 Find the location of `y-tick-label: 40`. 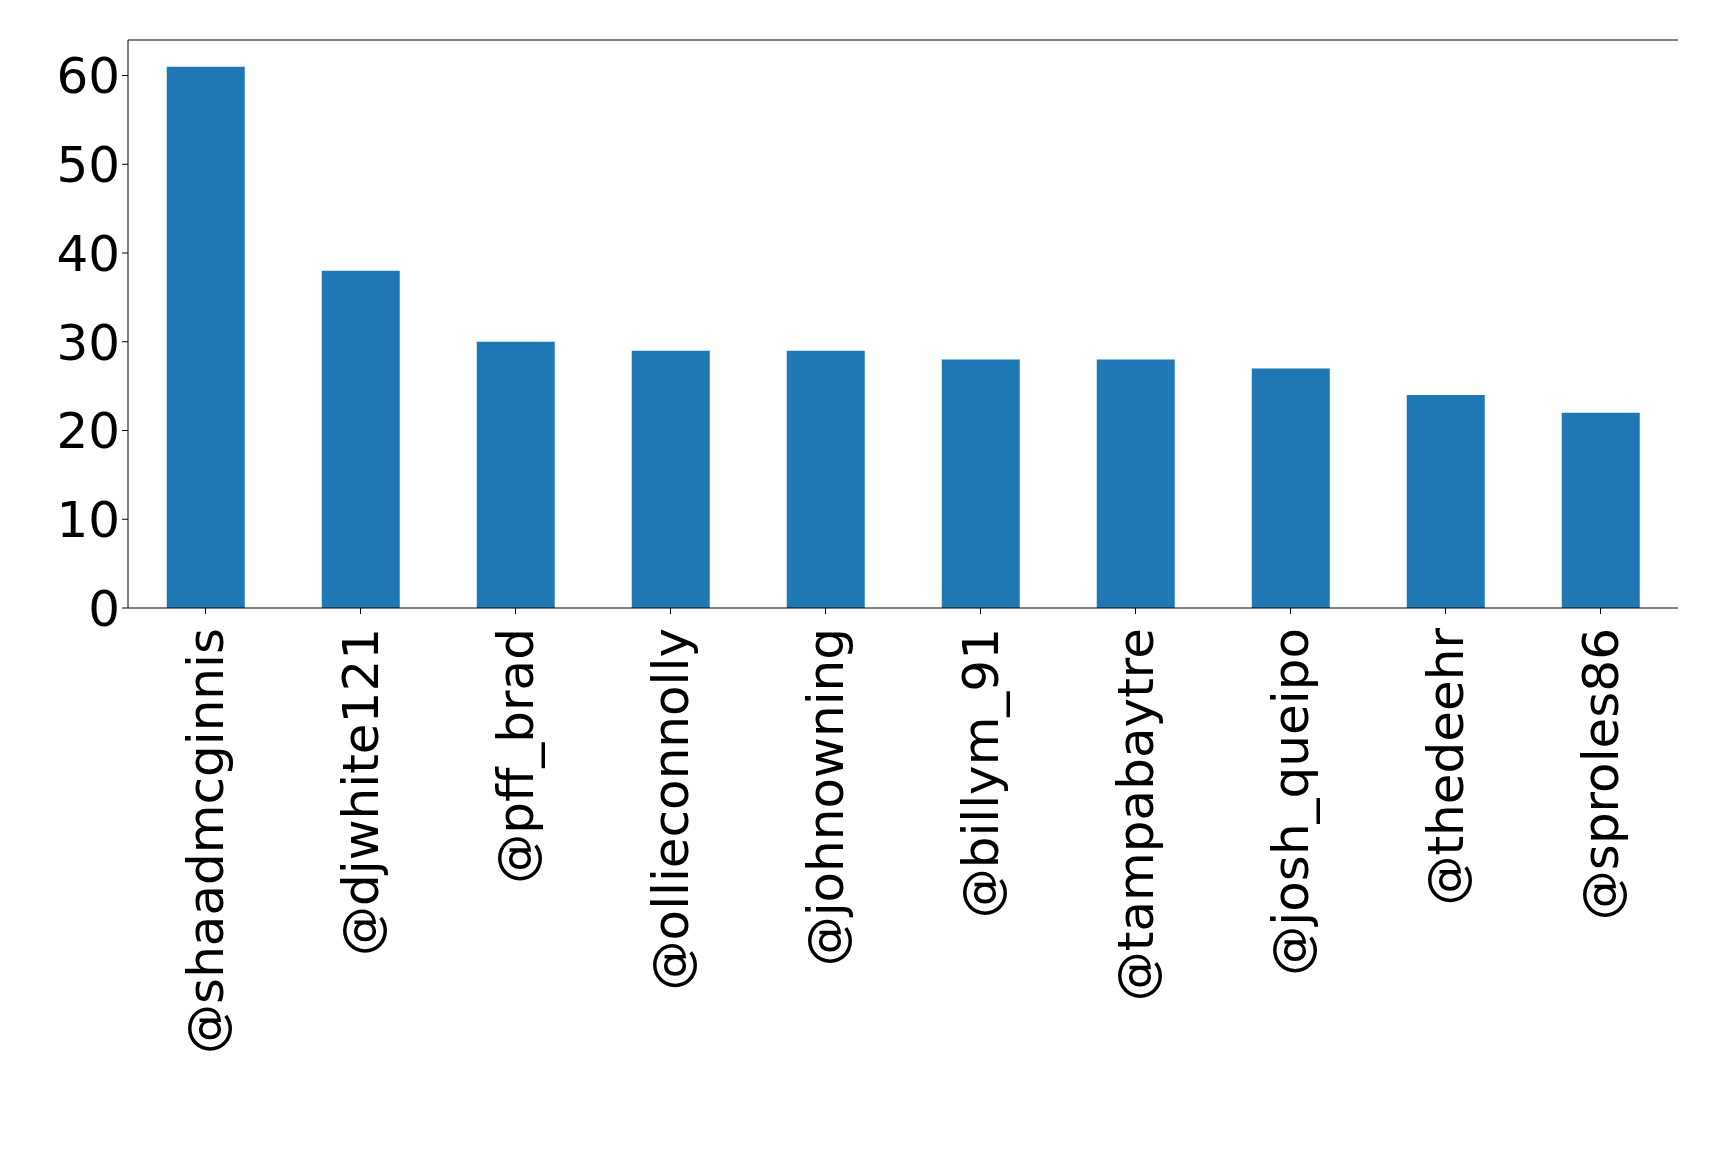

y-tick-label: 40 is located at coordinates (88, 253).